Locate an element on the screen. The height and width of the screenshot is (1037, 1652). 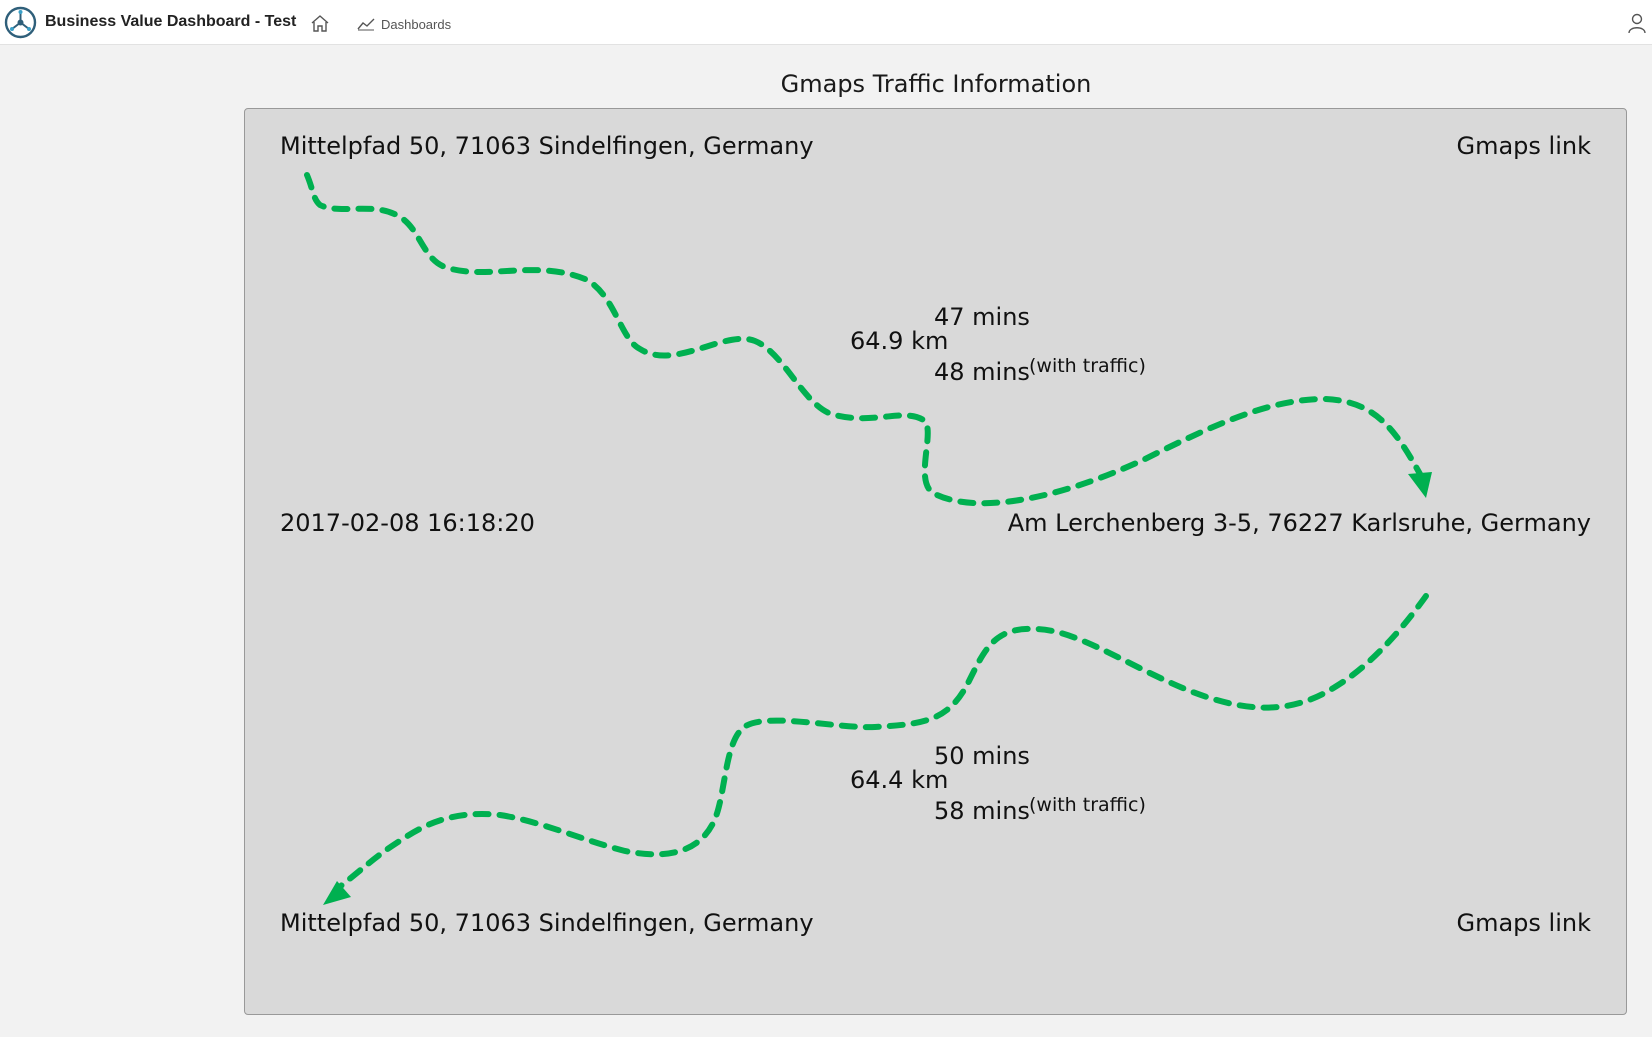
return-traffic-note: (with traffic) is located at coordinates (1087, 805).